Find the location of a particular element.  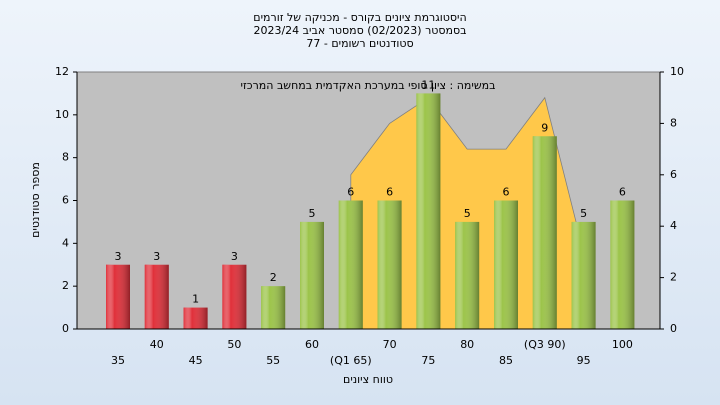

x-tick-label: 100 is located at coordinates (622, 344).